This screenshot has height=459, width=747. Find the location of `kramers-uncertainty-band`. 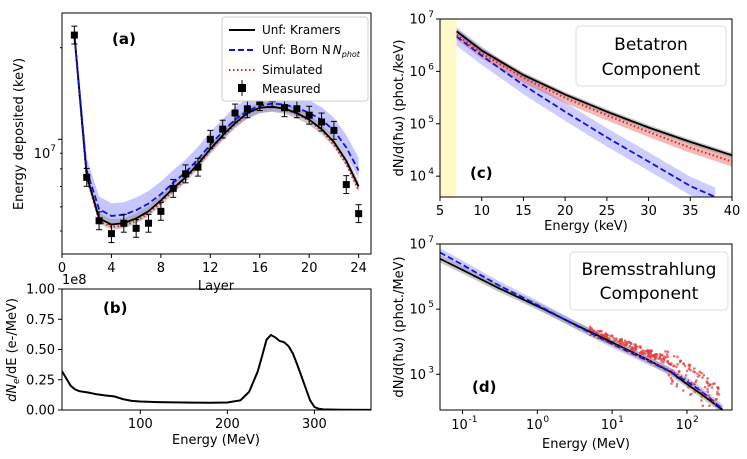

kramers-uncertainty-band is located at coordinates (594, 93).